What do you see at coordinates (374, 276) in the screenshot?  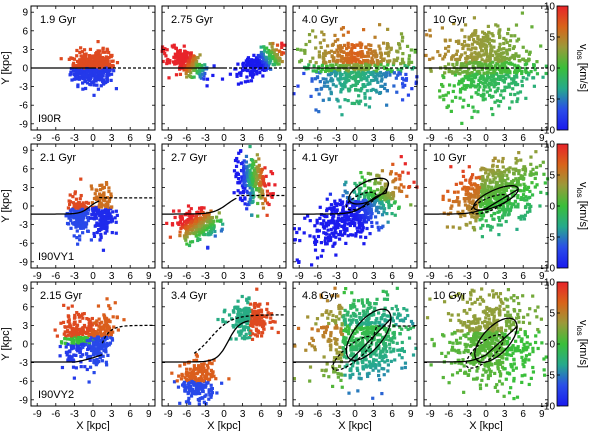 I see `x-tick-label: 3` at bounding box center [374, 276].